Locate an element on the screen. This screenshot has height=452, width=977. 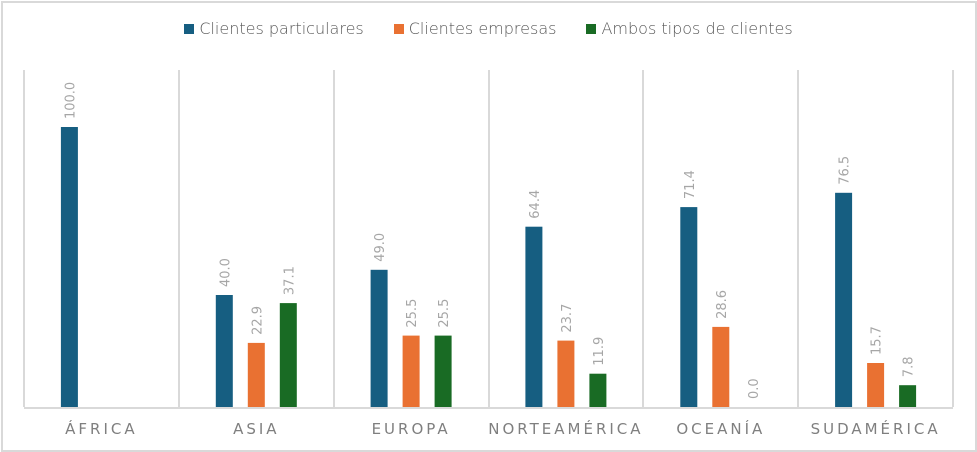
legend-label-particulares: Clientes particulares is located at coordinates (281, 28).